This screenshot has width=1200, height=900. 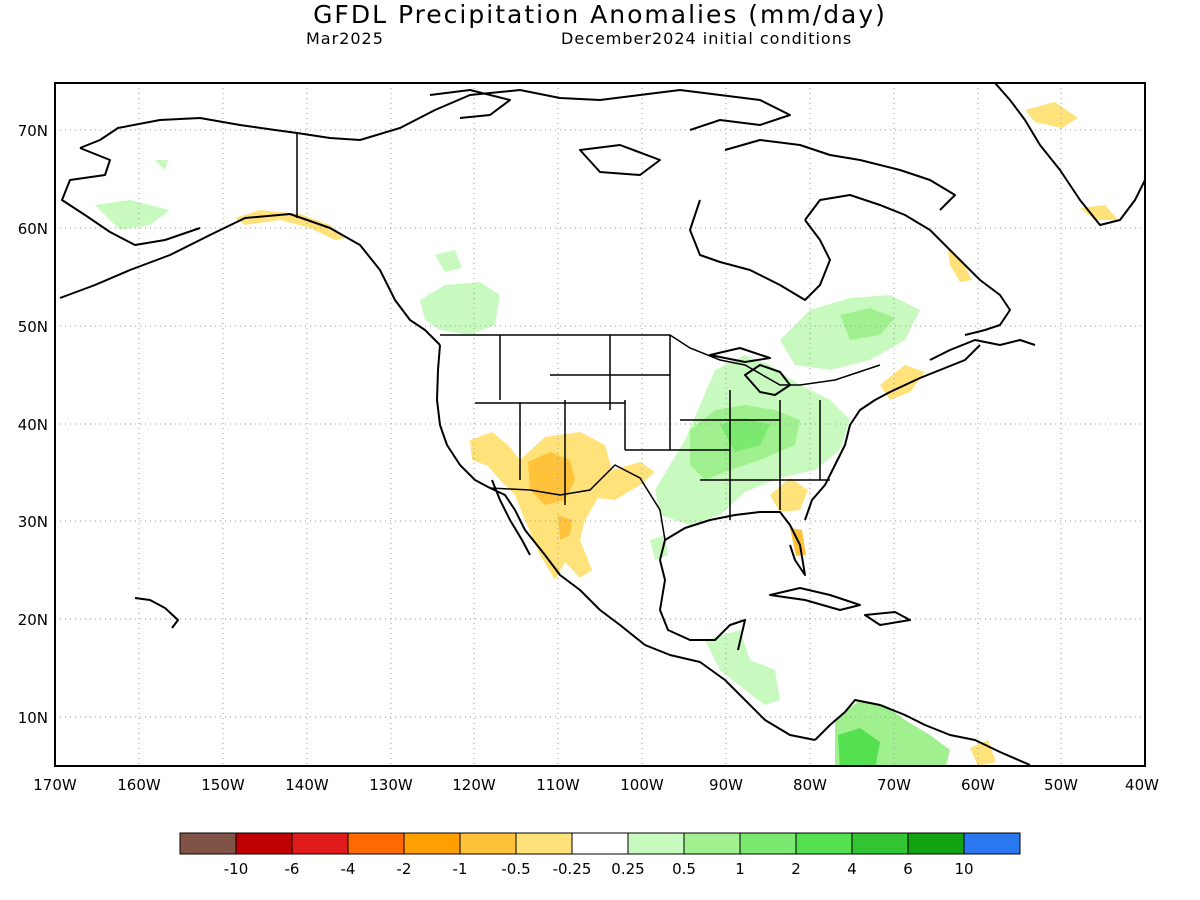 What do you see at coordinates (789, 495) in the screenshot?
I see `anomaly-southeast` at bounding box center [789, 495].